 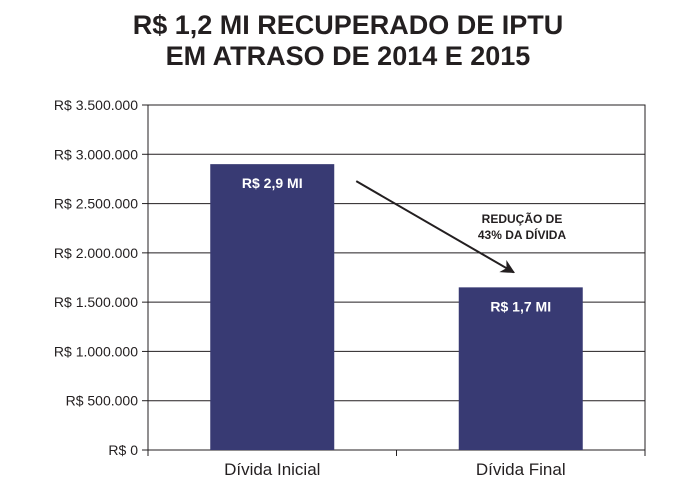 I want to click on y-tick-label: R$ 0, so click(x=123, y=450).